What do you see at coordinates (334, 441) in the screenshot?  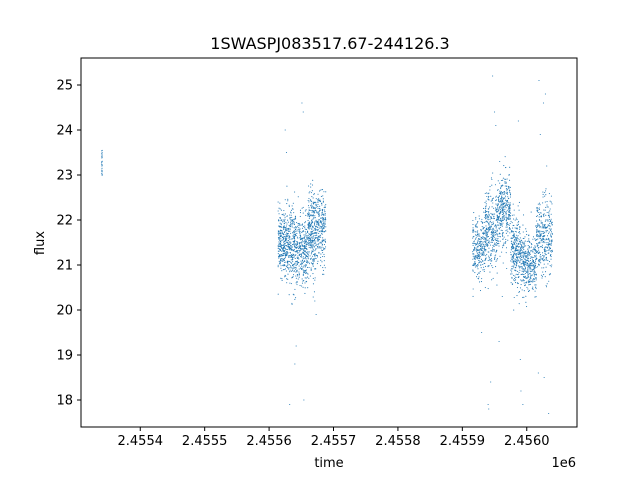 I see `x-tick-label: 2.4557` at bounding box center [334, 441].